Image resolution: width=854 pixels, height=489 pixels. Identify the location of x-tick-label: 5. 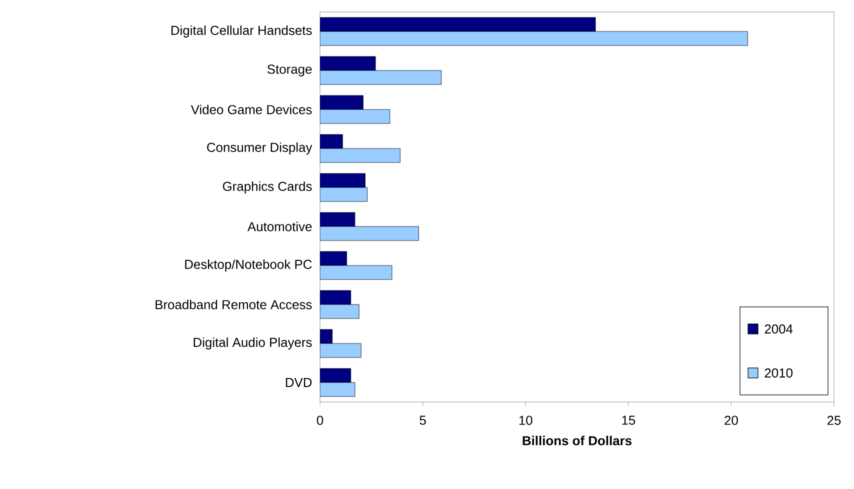
(423, 420).